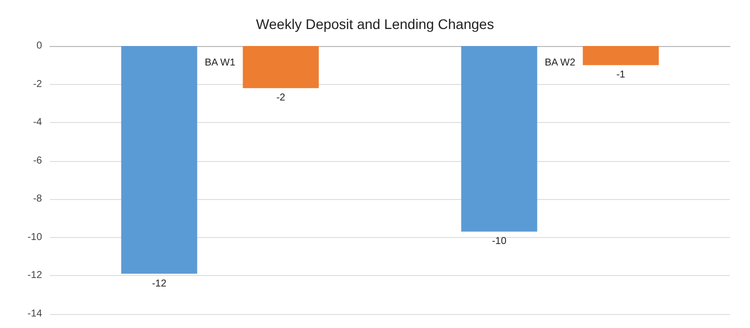  What do you see at coordinates (37, 122) in the screenshot?
I see `y-tick-label: -4` at bounding box center [37, 122].